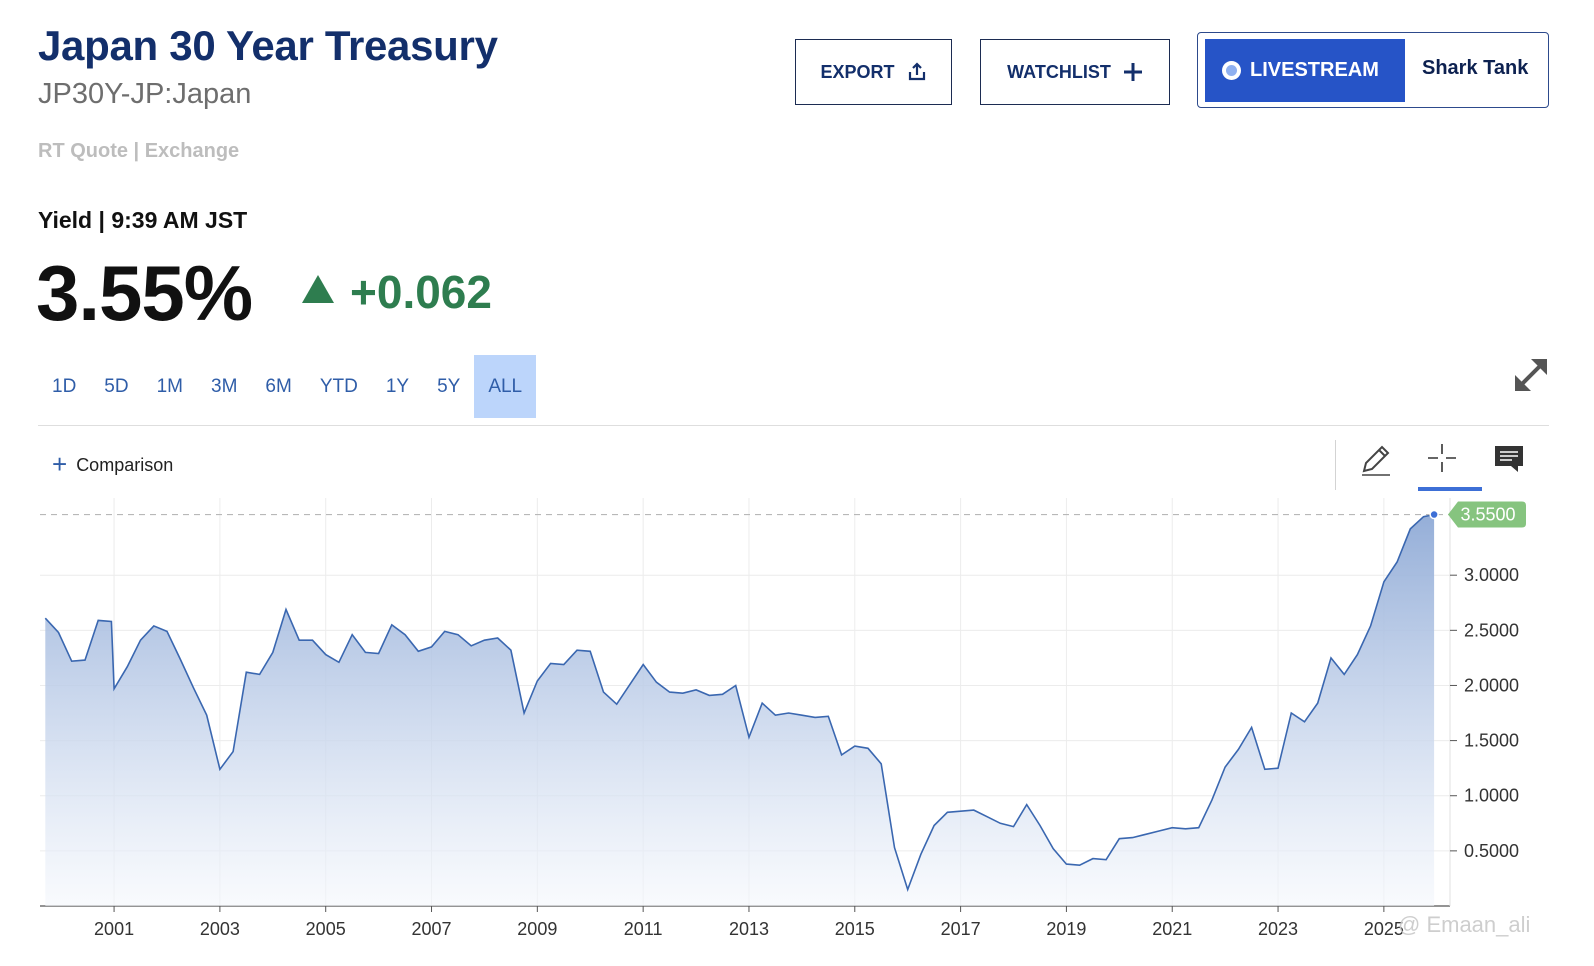 The image size is (1594, 966). I want to click on x-tick-label: 2007, so click(431, 929).